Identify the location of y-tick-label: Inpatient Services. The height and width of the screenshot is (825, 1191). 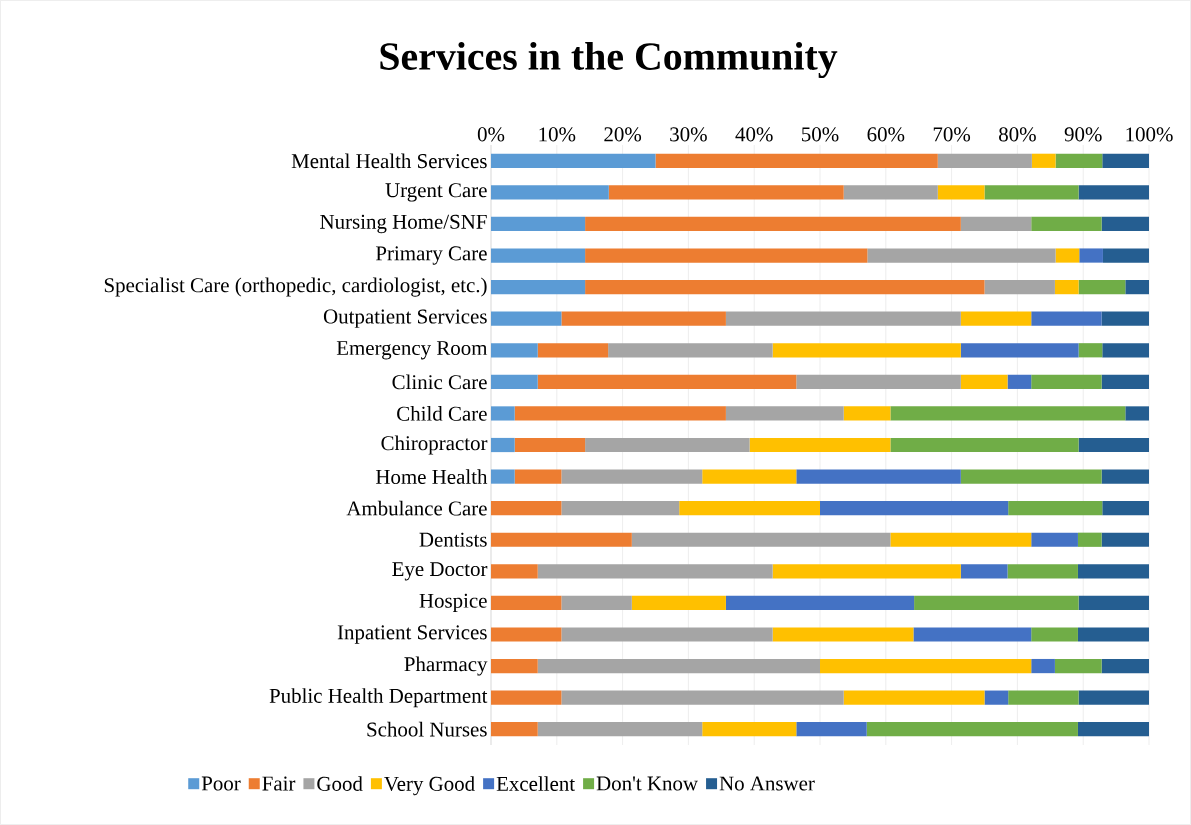
(412, 634).